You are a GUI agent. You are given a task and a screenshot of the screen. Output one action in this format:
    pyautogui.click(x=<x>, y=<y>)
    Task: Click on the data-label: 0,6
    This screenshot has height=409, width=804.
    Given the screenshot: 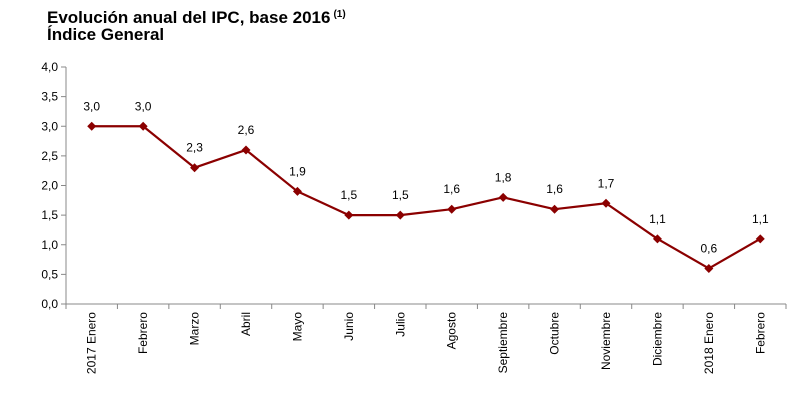 What is the action you would take?
    pyautogui.click(x=709, y=248)
    